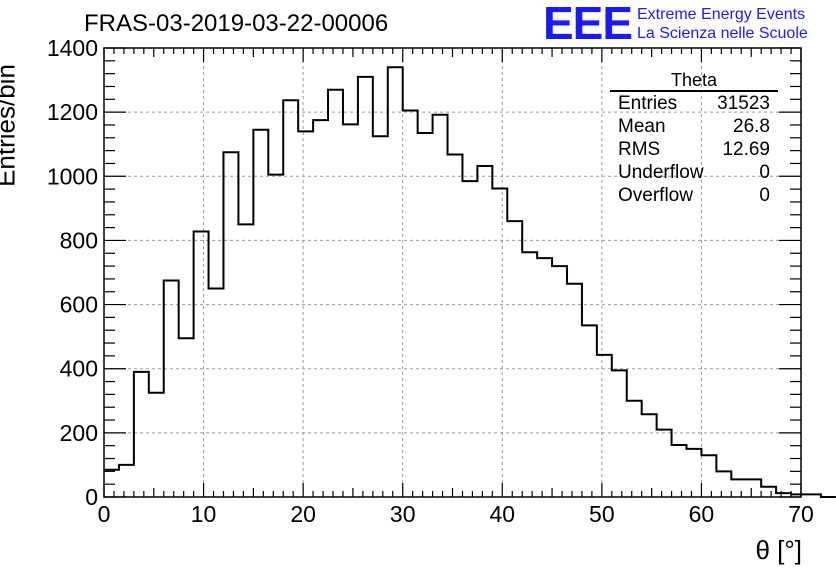 This screenshot has width=836, height=572. I want to click on stats-row: Entries 31523, so click(694, 103).